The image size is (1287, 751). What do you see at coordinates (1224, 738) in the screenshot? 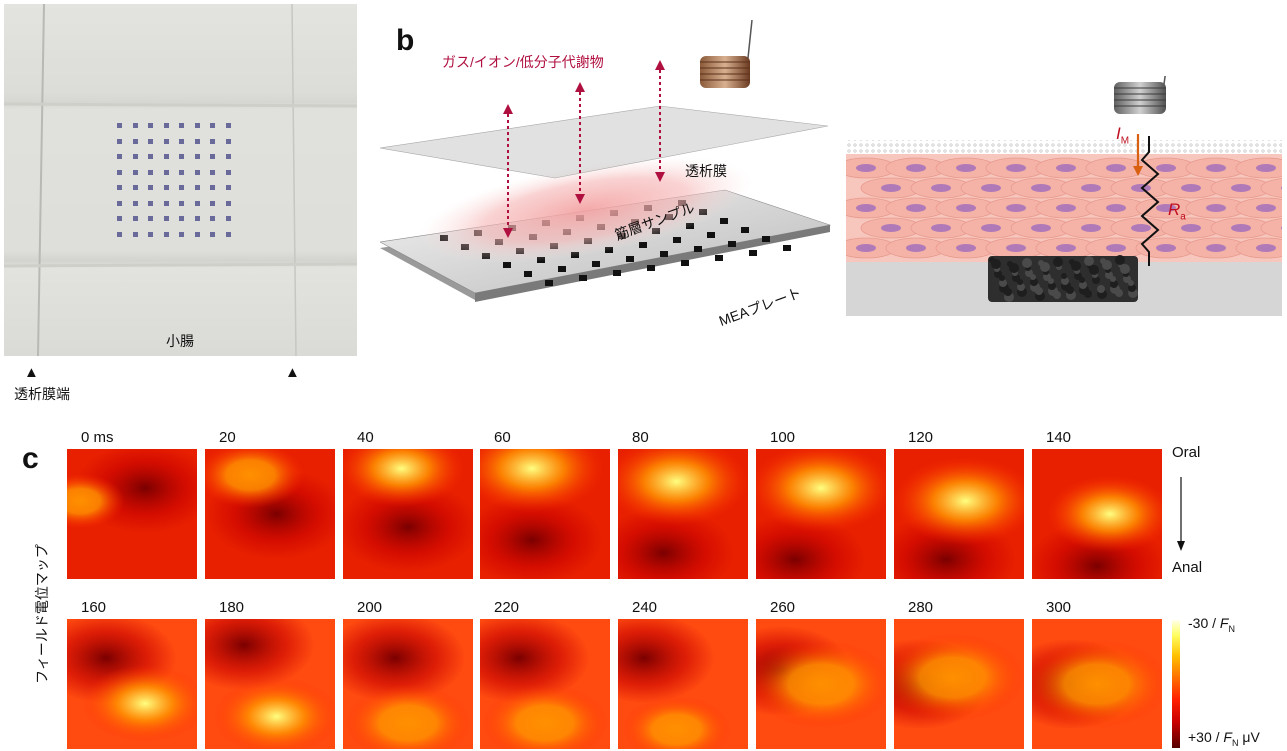
I see `colorbar-bottom-label: +30 / FN μV` at bounding box center [1224, 738].